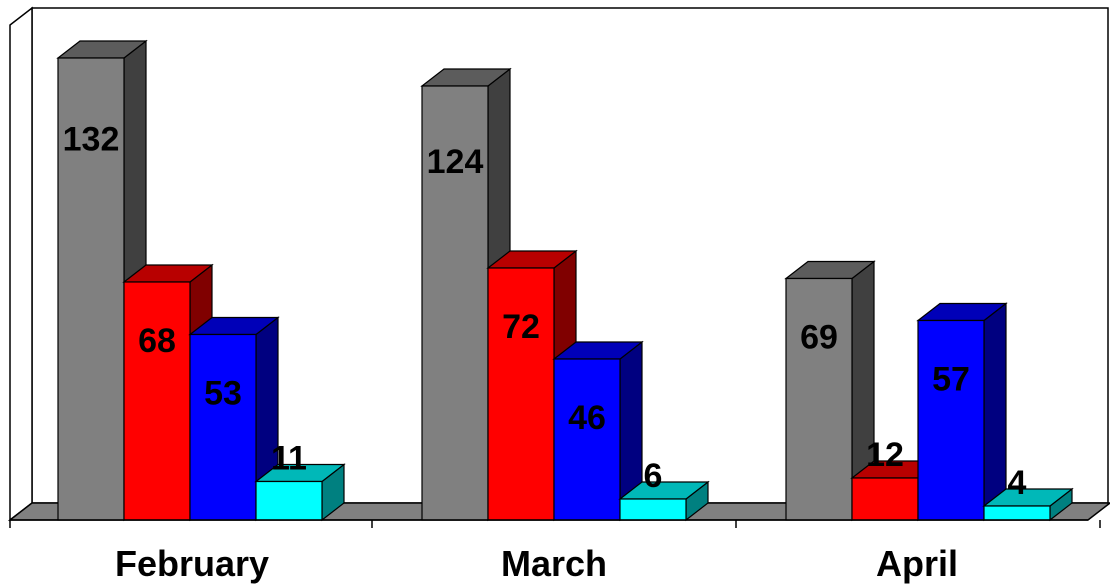  I want to click on bar-value-label: 4, so click(1017, 483).